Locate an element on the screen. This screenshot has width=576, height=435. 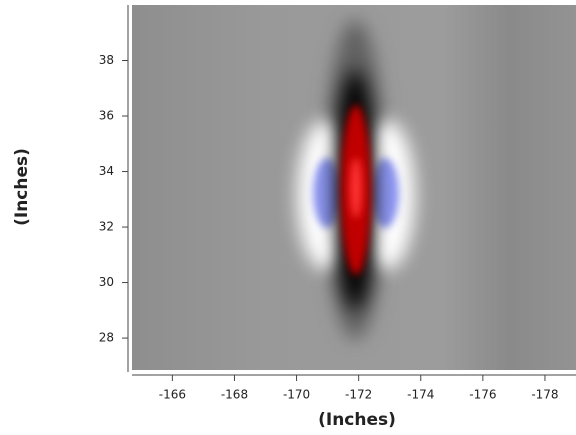
x-tick-label: -166 is located at coordinates (172, 395).